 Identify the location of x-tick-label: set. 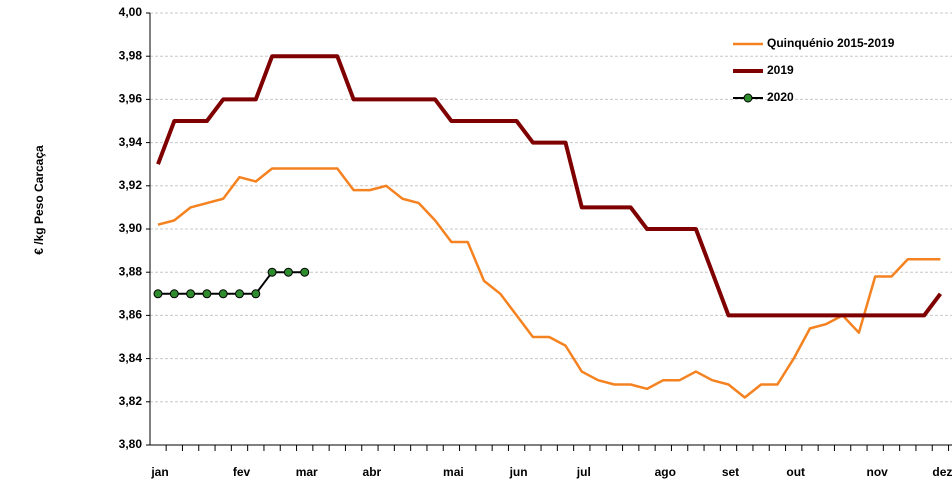
(730, 472).